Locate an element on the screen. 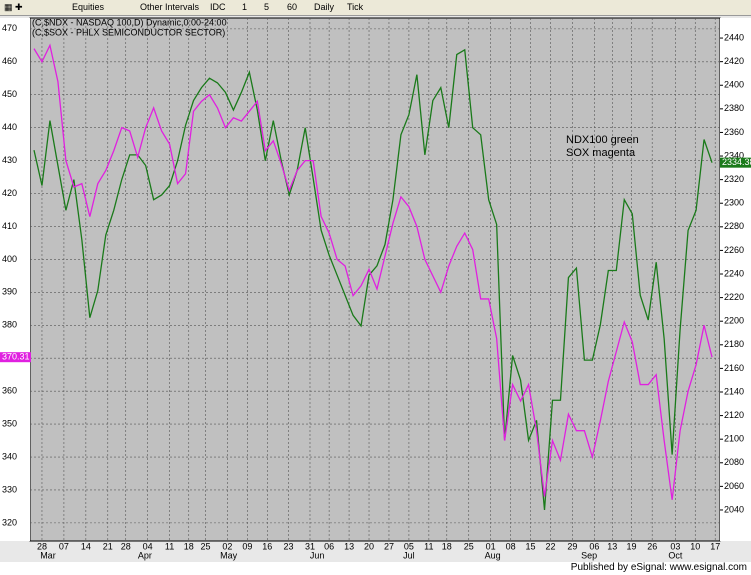  x-tick-label: 14 is located at coordinates (86, 546).